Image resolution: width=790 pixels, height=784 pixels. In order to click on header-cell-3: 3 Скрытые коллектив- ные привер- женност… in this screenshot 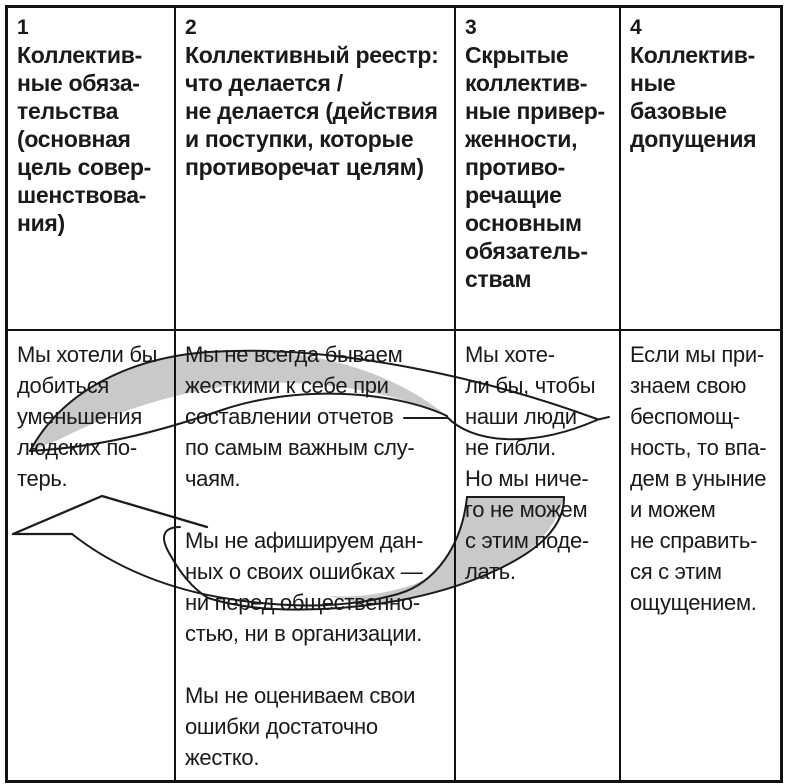, I will do `click(538, 169)`.